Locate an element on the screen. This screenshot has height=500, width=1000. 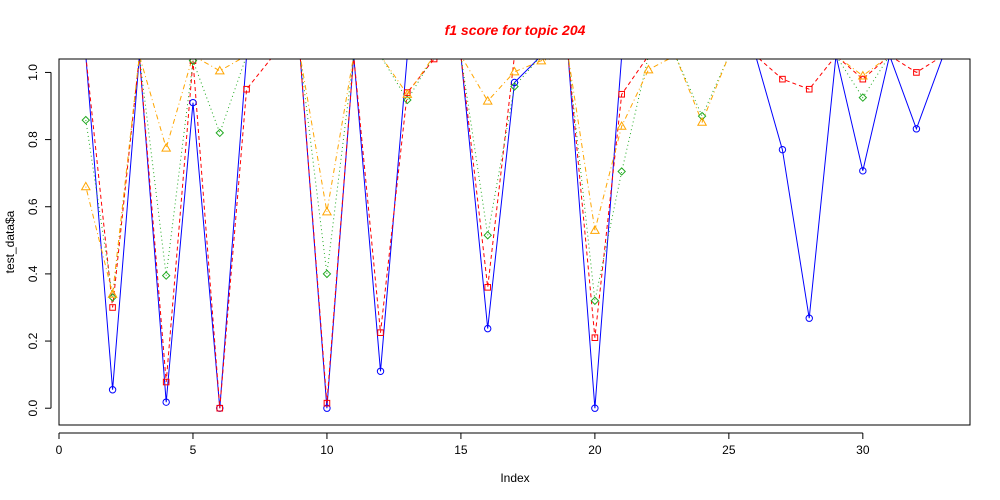
x-tick-label-30: 30 is located at coordinates (863, 450).